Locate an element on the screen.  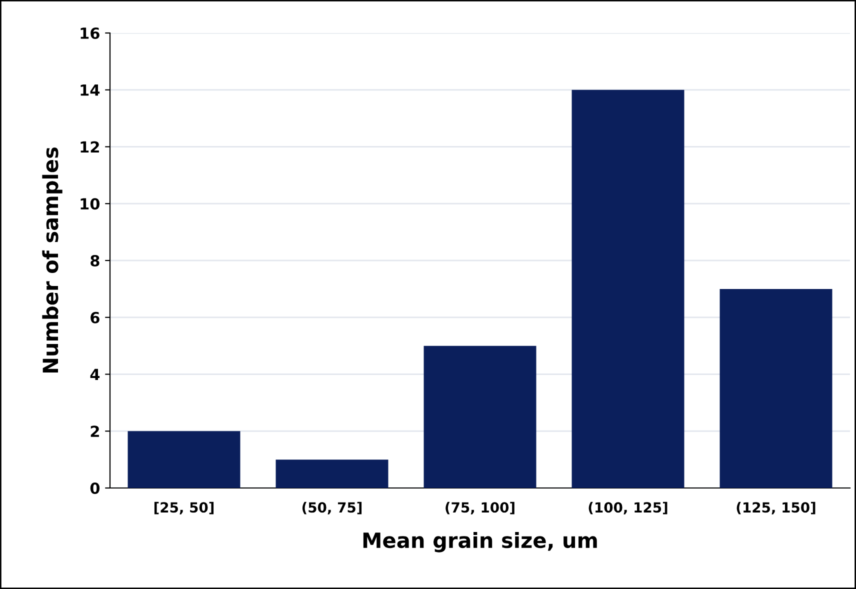
y-tick-label: 16 is located at coordinates (90, 33).